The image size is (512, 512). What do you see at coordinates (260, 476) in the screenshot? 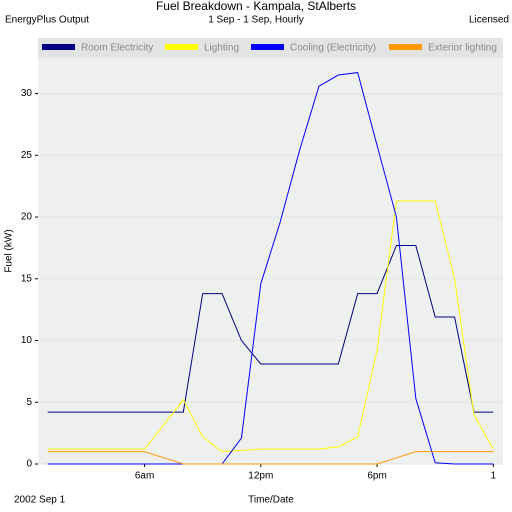
I see `x-tick-label: 12pm` at bounding box center [260, 476].